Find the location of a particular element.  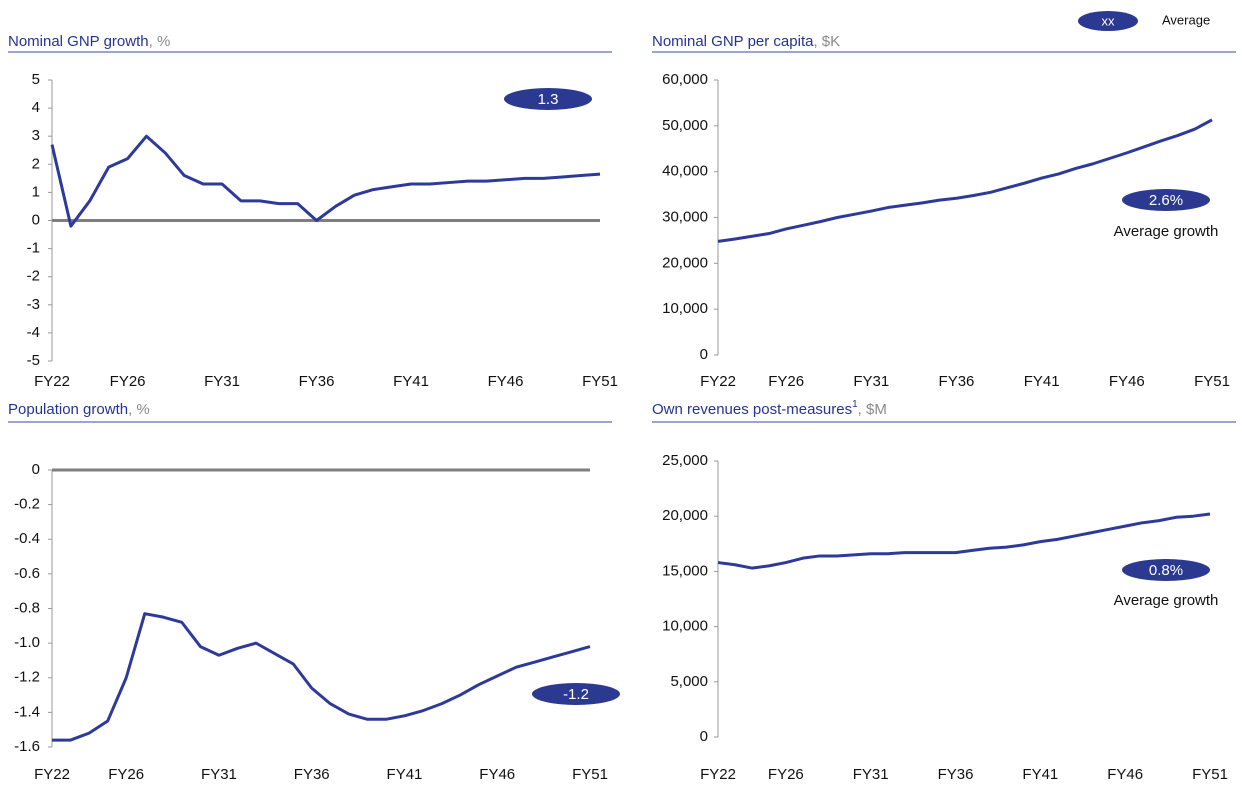

y-tick-label: 5,000 is located at coordinates (689, 681).